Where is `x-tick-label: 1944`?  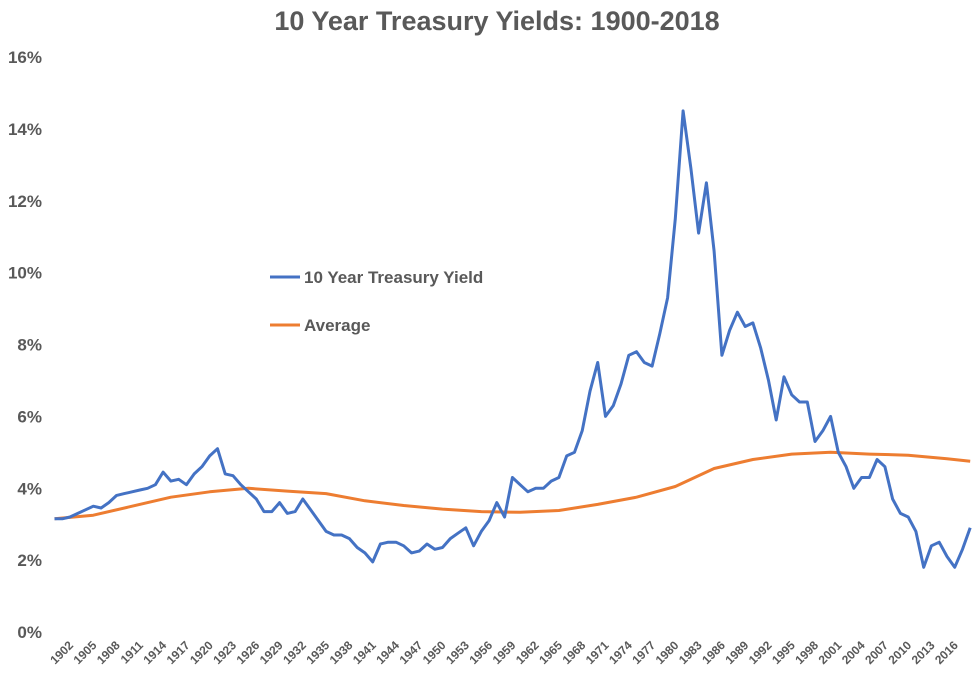
x-tick-label: 1944 is located at coordinates (387, 652).